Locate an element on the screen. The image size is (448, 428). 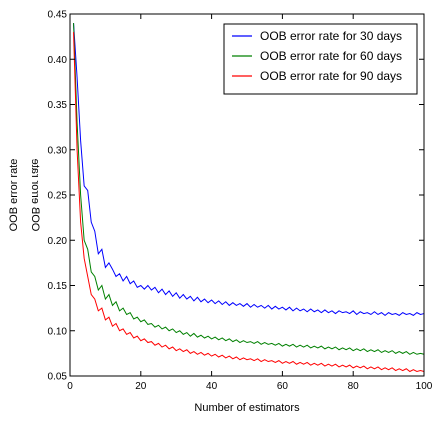
y-tick-label-1: 0.10 is located at coordinates (58, 331).